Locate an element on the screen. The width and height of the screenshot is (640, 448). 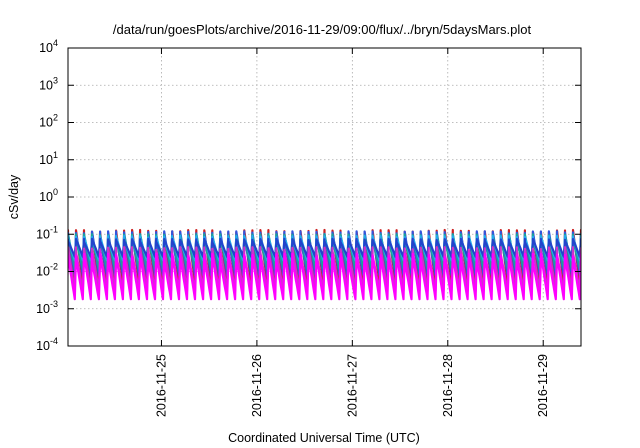
x-tick-label: 2016-11-27 is located at coordinates (352, 385).